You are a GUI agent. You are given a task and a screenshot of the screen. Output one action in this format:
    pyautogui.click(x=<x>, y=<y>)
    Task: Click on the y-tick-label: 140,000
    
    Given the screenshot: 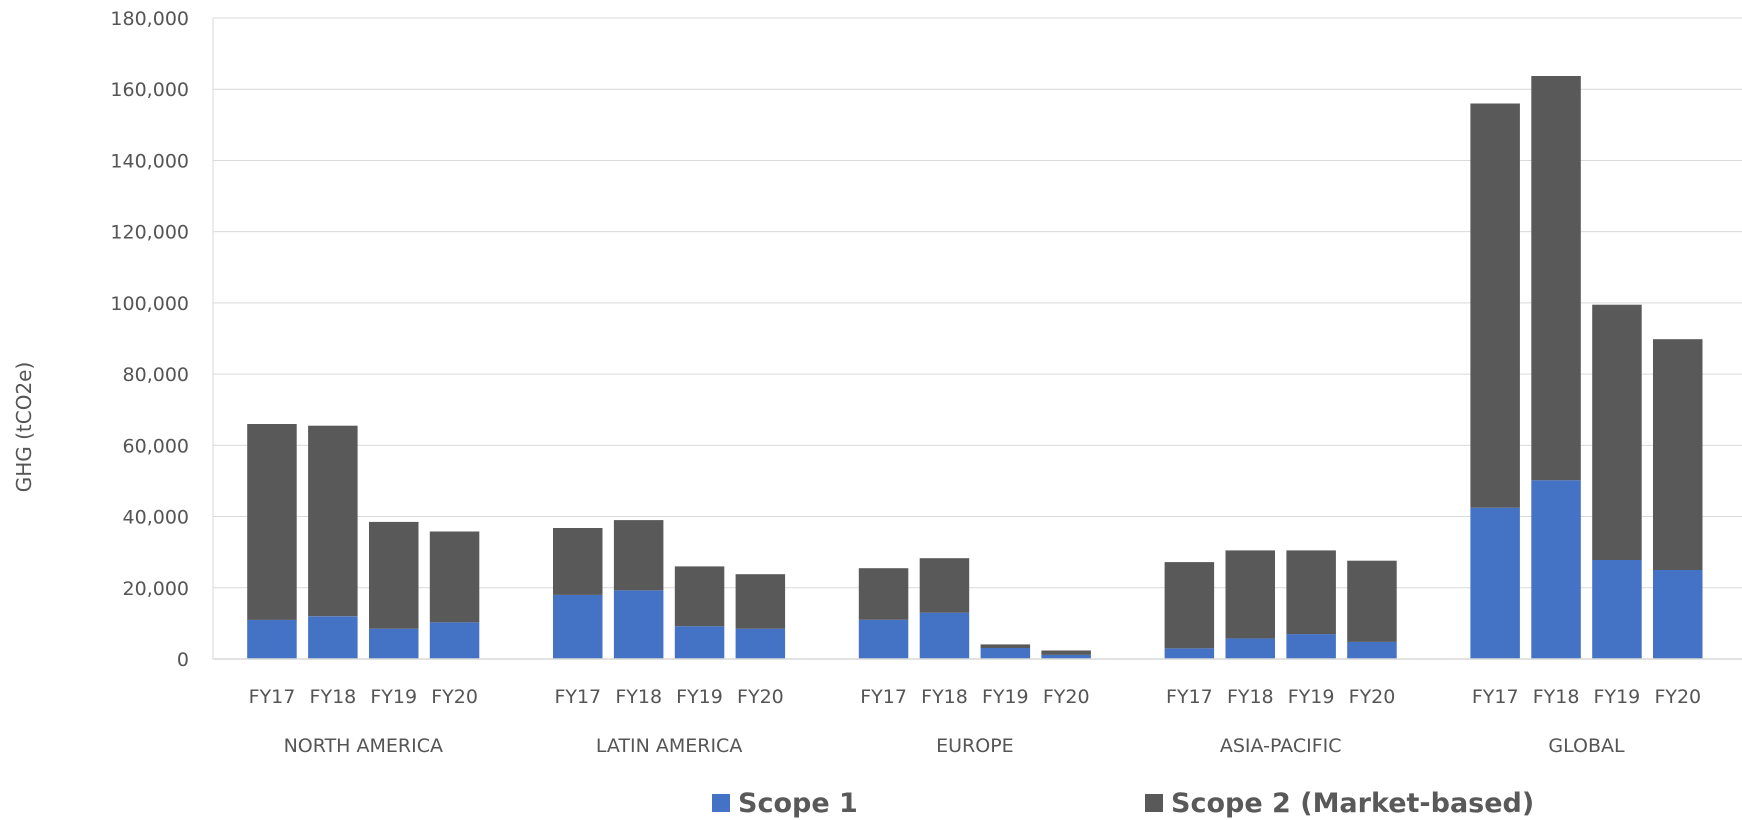 What is the action you would take?
    pyautogui.click(x=149, y=161)
    